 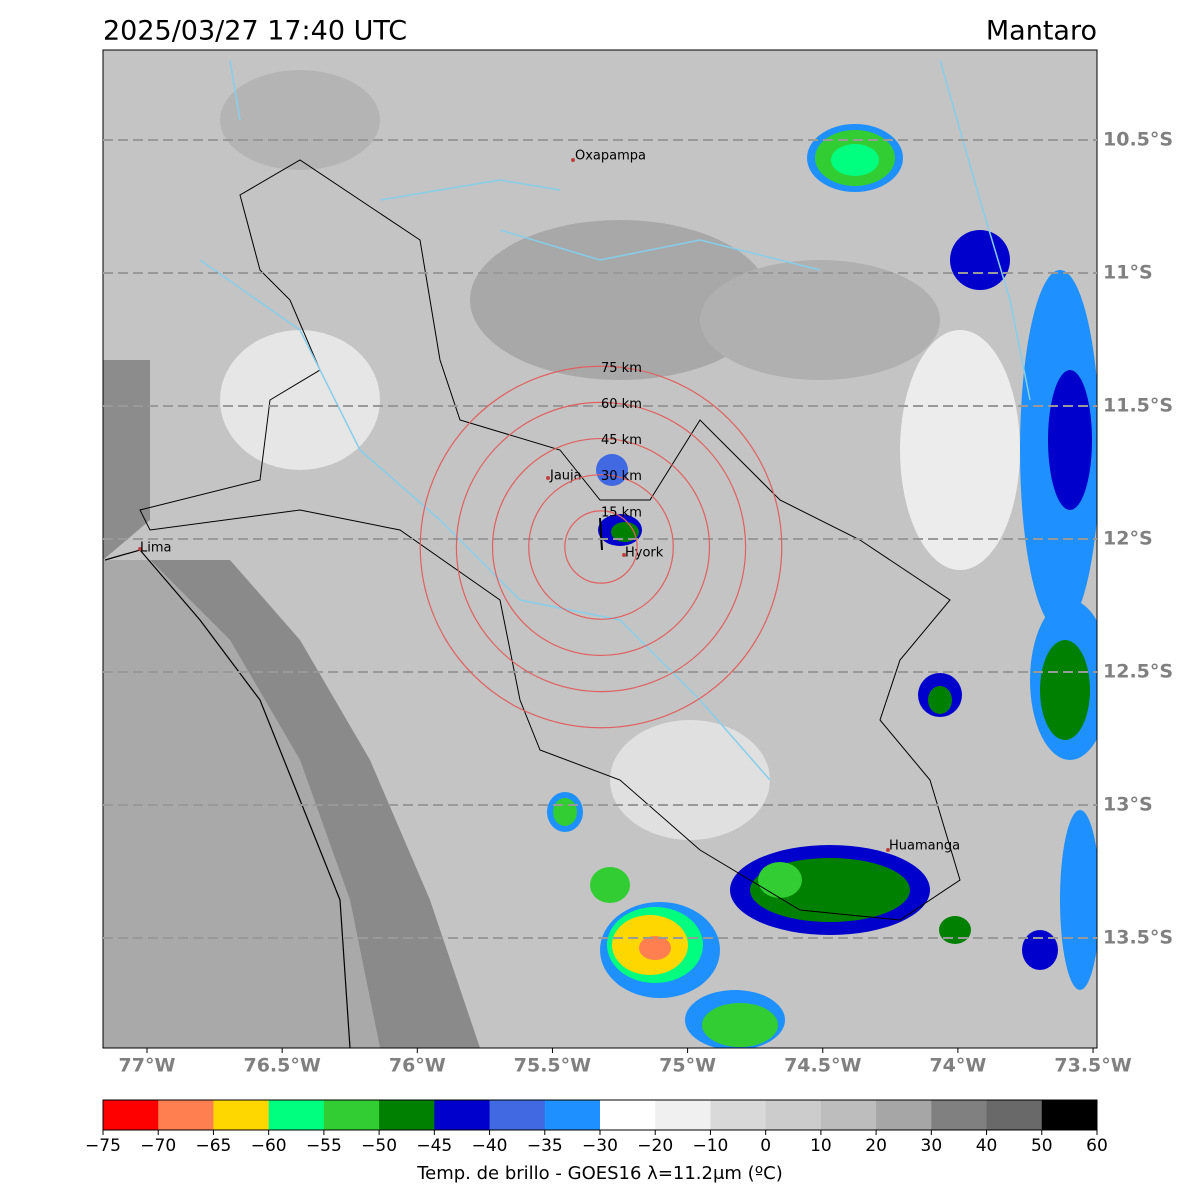 I want to click on ring-label: 75 km, so click(x=621, y=368).